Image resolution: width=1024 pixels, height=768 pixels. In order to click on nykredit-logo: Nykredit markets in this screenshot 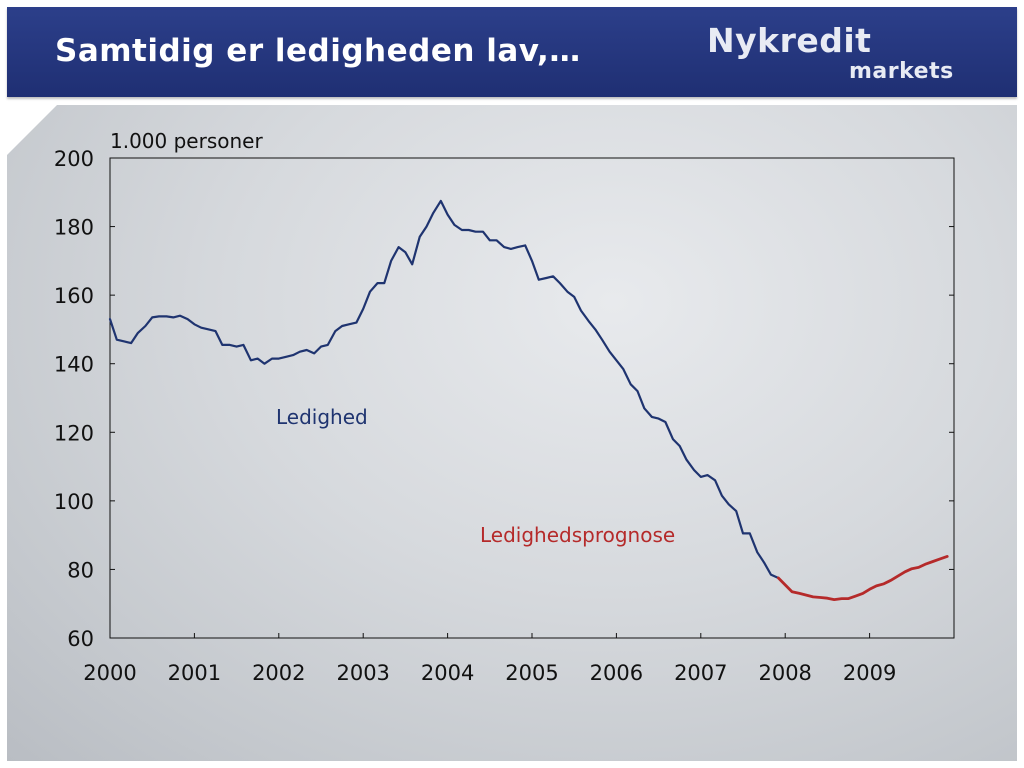, I will do `click(842, 54)`.